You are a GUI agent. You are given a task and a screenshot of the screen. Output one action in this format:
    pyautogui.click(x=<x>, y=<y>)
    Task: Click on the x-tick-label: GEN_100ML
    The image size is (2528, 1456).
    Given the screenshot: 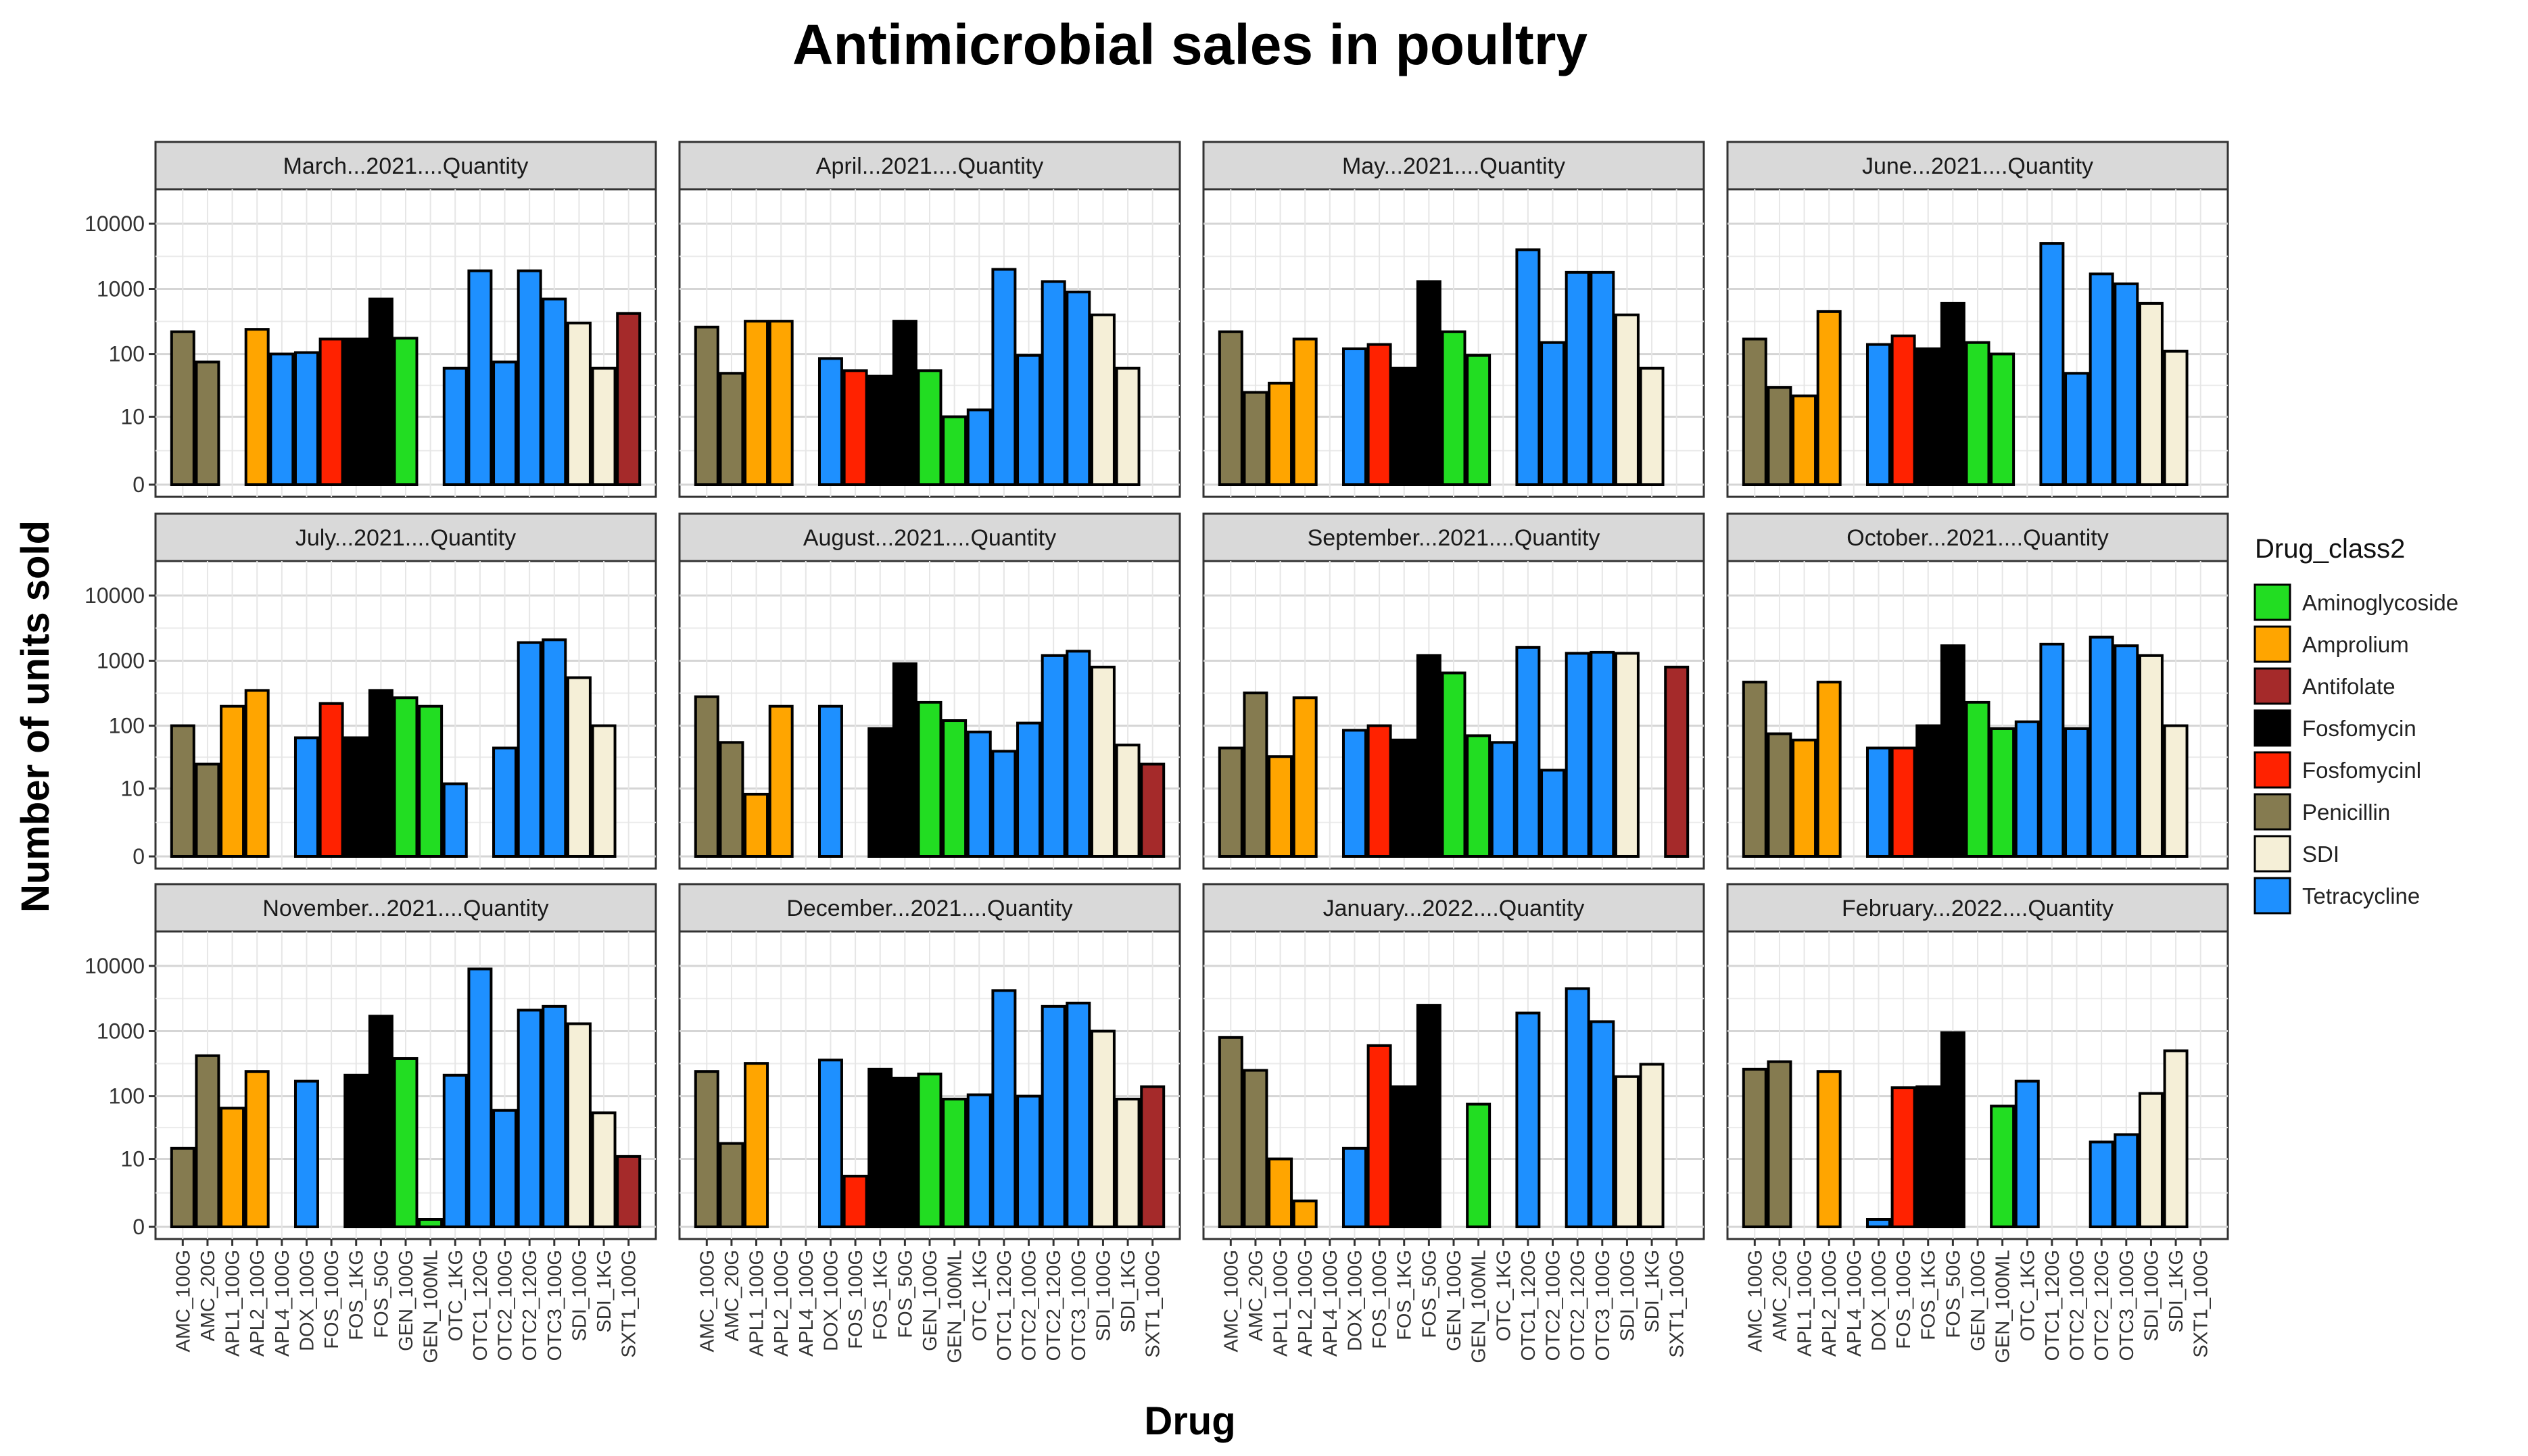 What is the action you would take?
    pyautogui.click(x=1479, y=1306)
    